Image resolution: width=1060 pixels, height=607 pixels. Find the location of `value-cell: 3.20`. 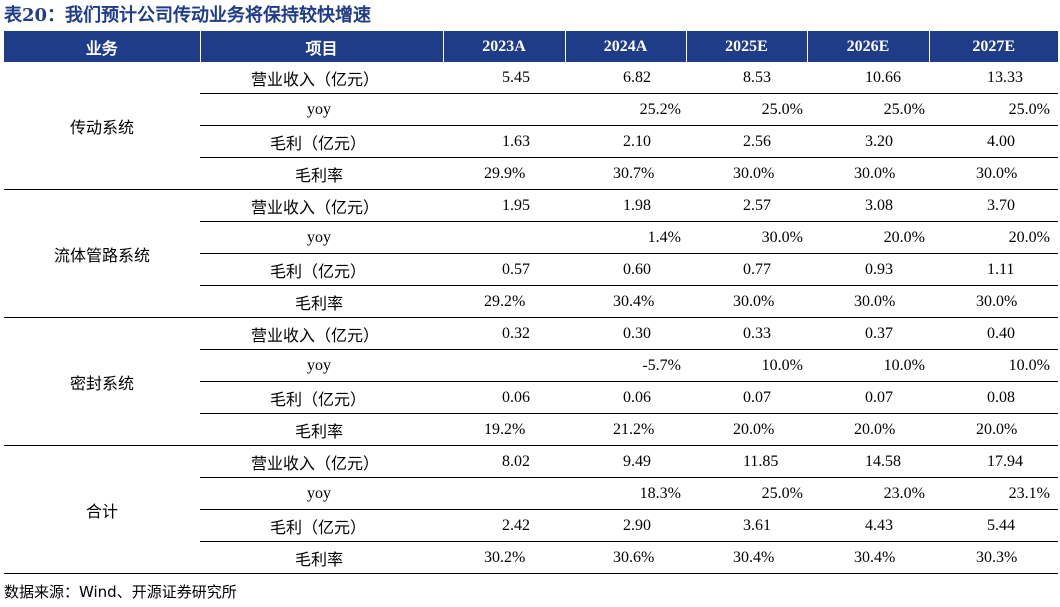

value-cell: 3.20 is located at coordinates (868, 141).